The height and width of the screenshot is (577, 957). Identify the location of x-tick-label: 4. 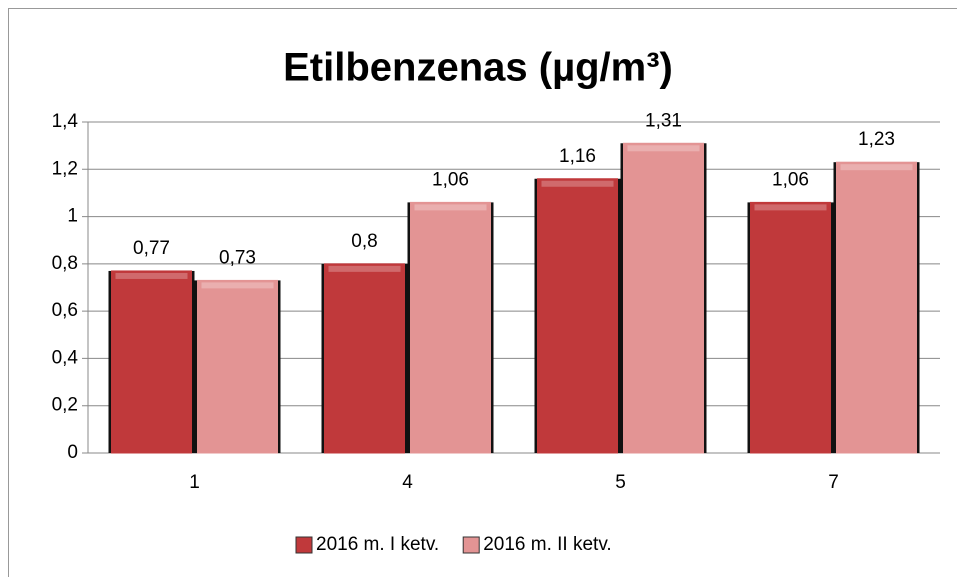
(407, 482).